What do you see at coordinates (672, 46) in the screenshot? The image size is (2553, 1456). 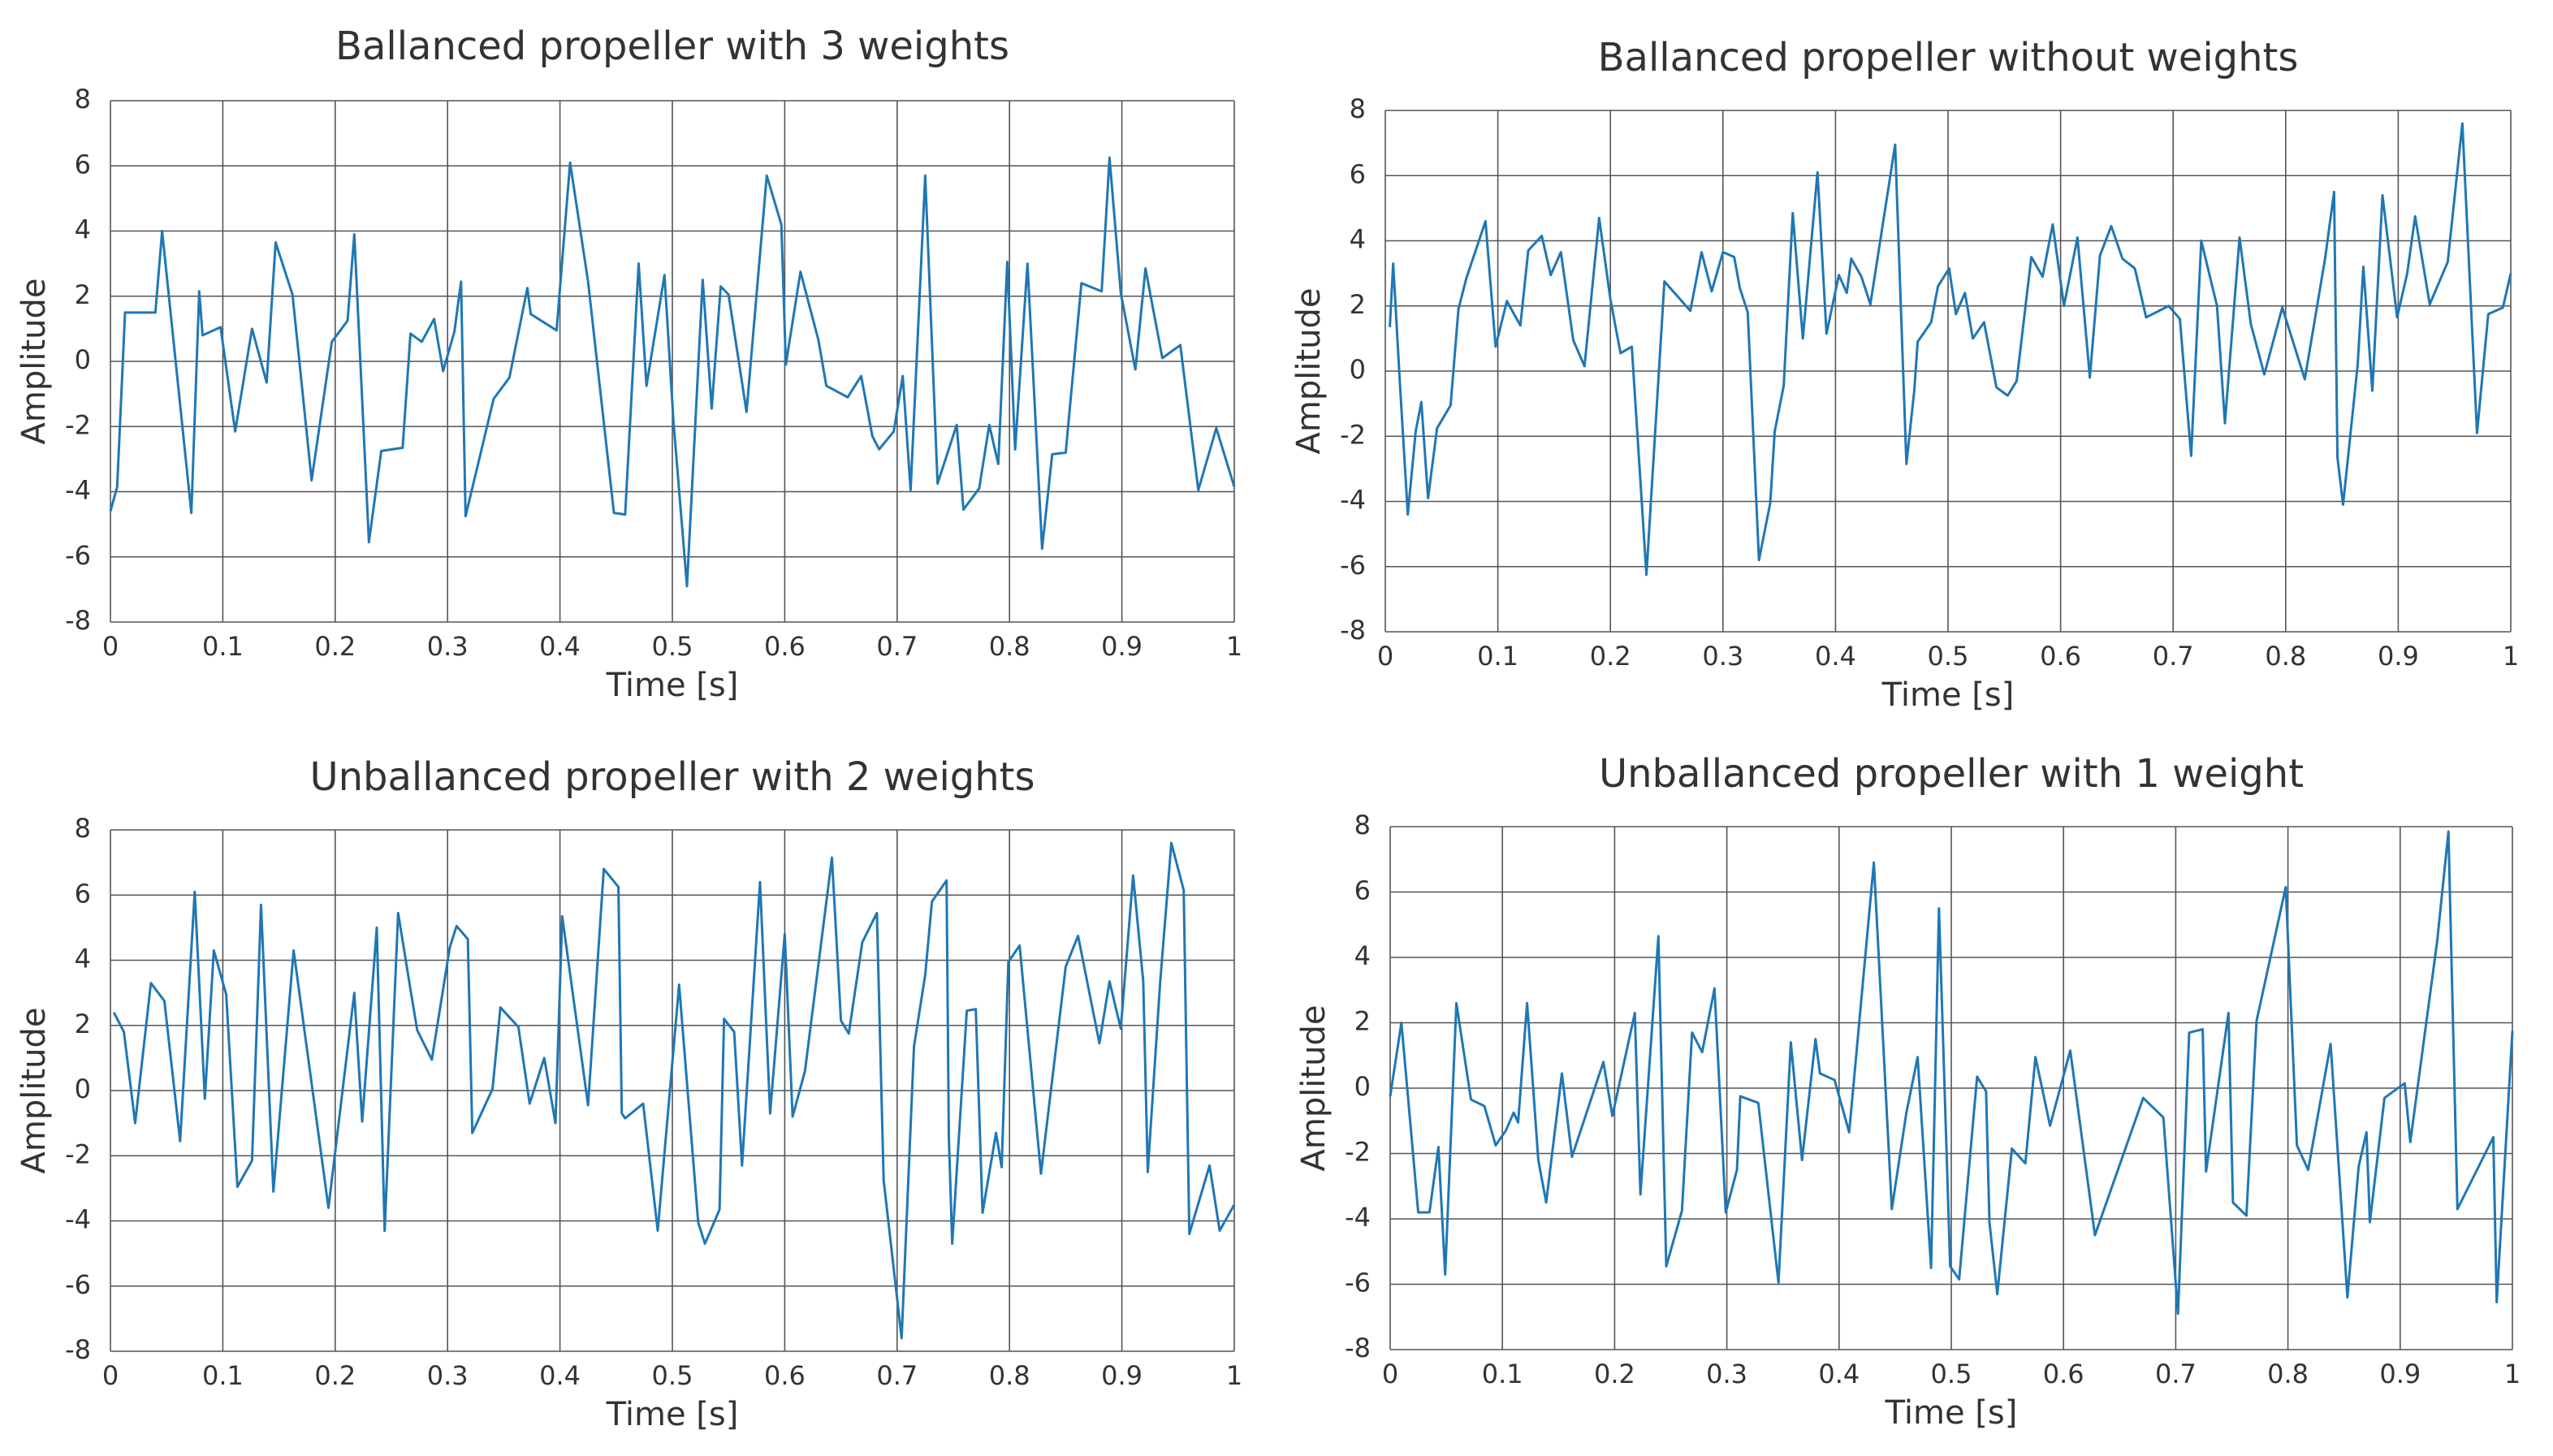 I see `subplot-title: Ballanced propeller with 3 weights` at bounding box center [672, 46].